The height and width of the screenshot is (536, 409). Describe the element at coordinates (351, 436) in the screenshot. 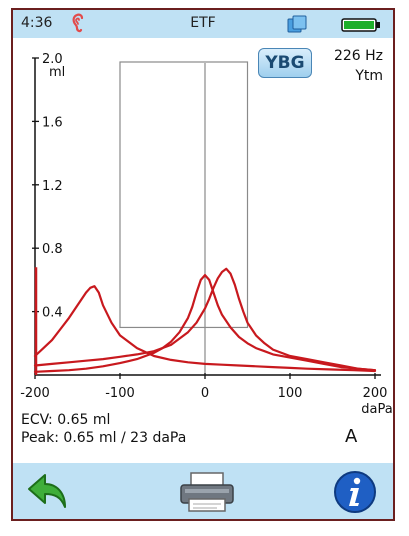

I see `ear-side-label: A` at that location.